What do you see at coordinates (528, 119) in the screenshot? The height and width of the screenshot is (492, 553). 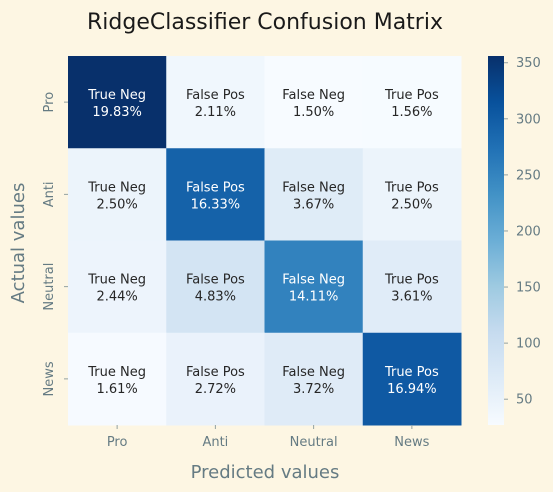 I see `colorbar-tick-label: 300` at bounding box center [528, 119].